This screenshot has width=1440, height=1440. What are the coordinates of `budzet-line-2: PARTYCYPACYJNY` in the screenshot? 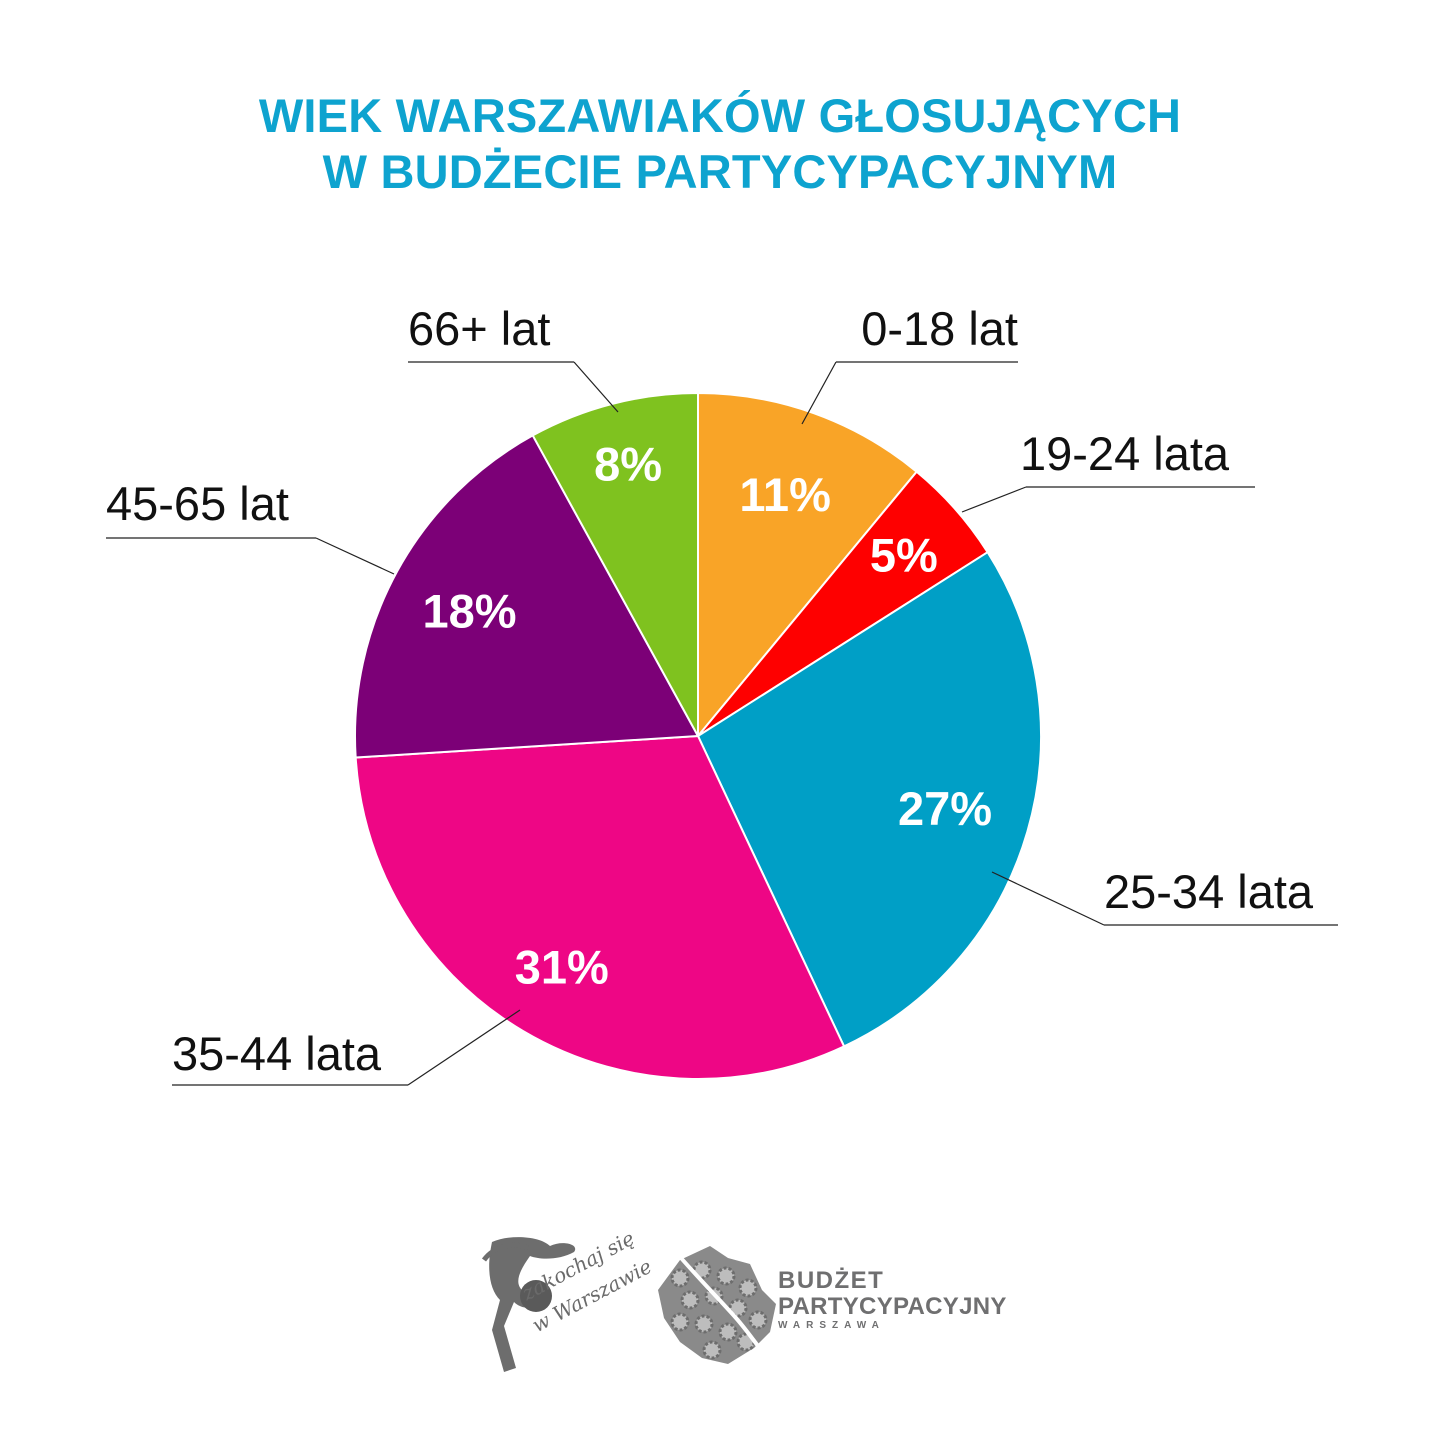 It's located at (892, 1306).